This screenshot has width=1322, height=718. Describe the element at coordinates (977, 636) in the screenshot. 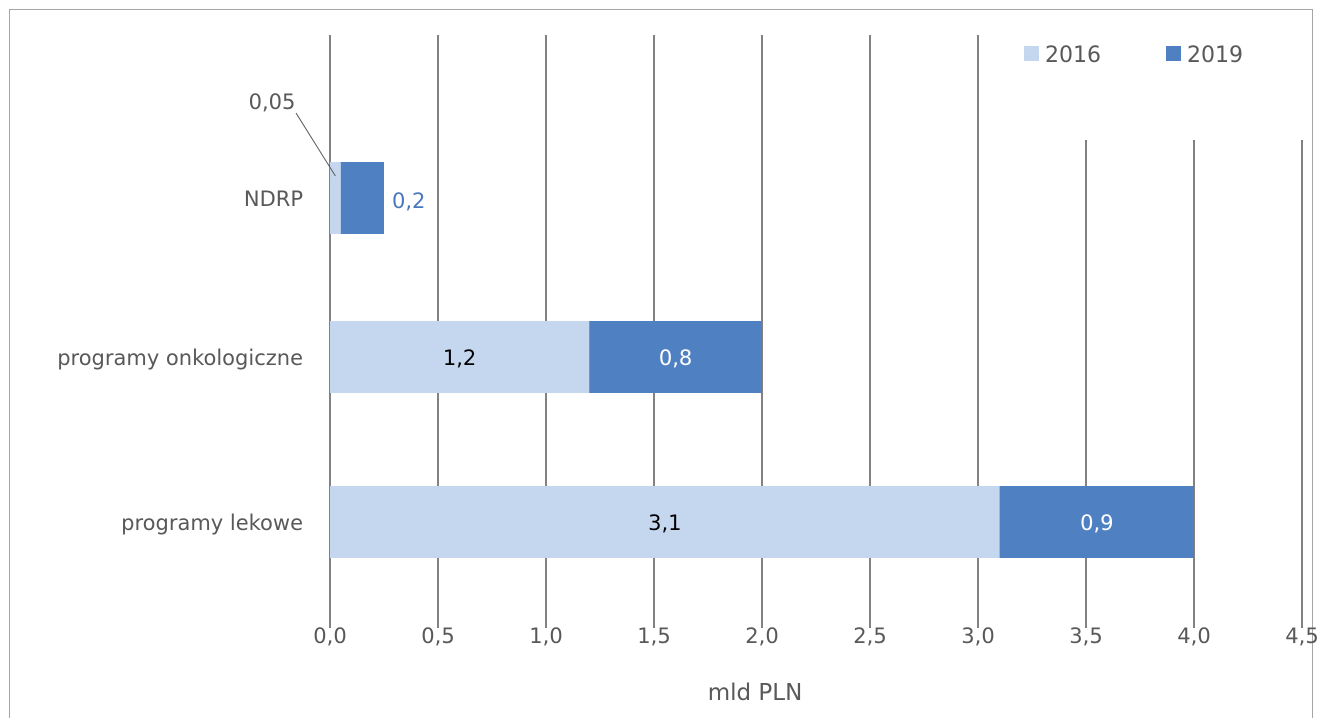

I see `x-tick-label: 3,0` at that location.